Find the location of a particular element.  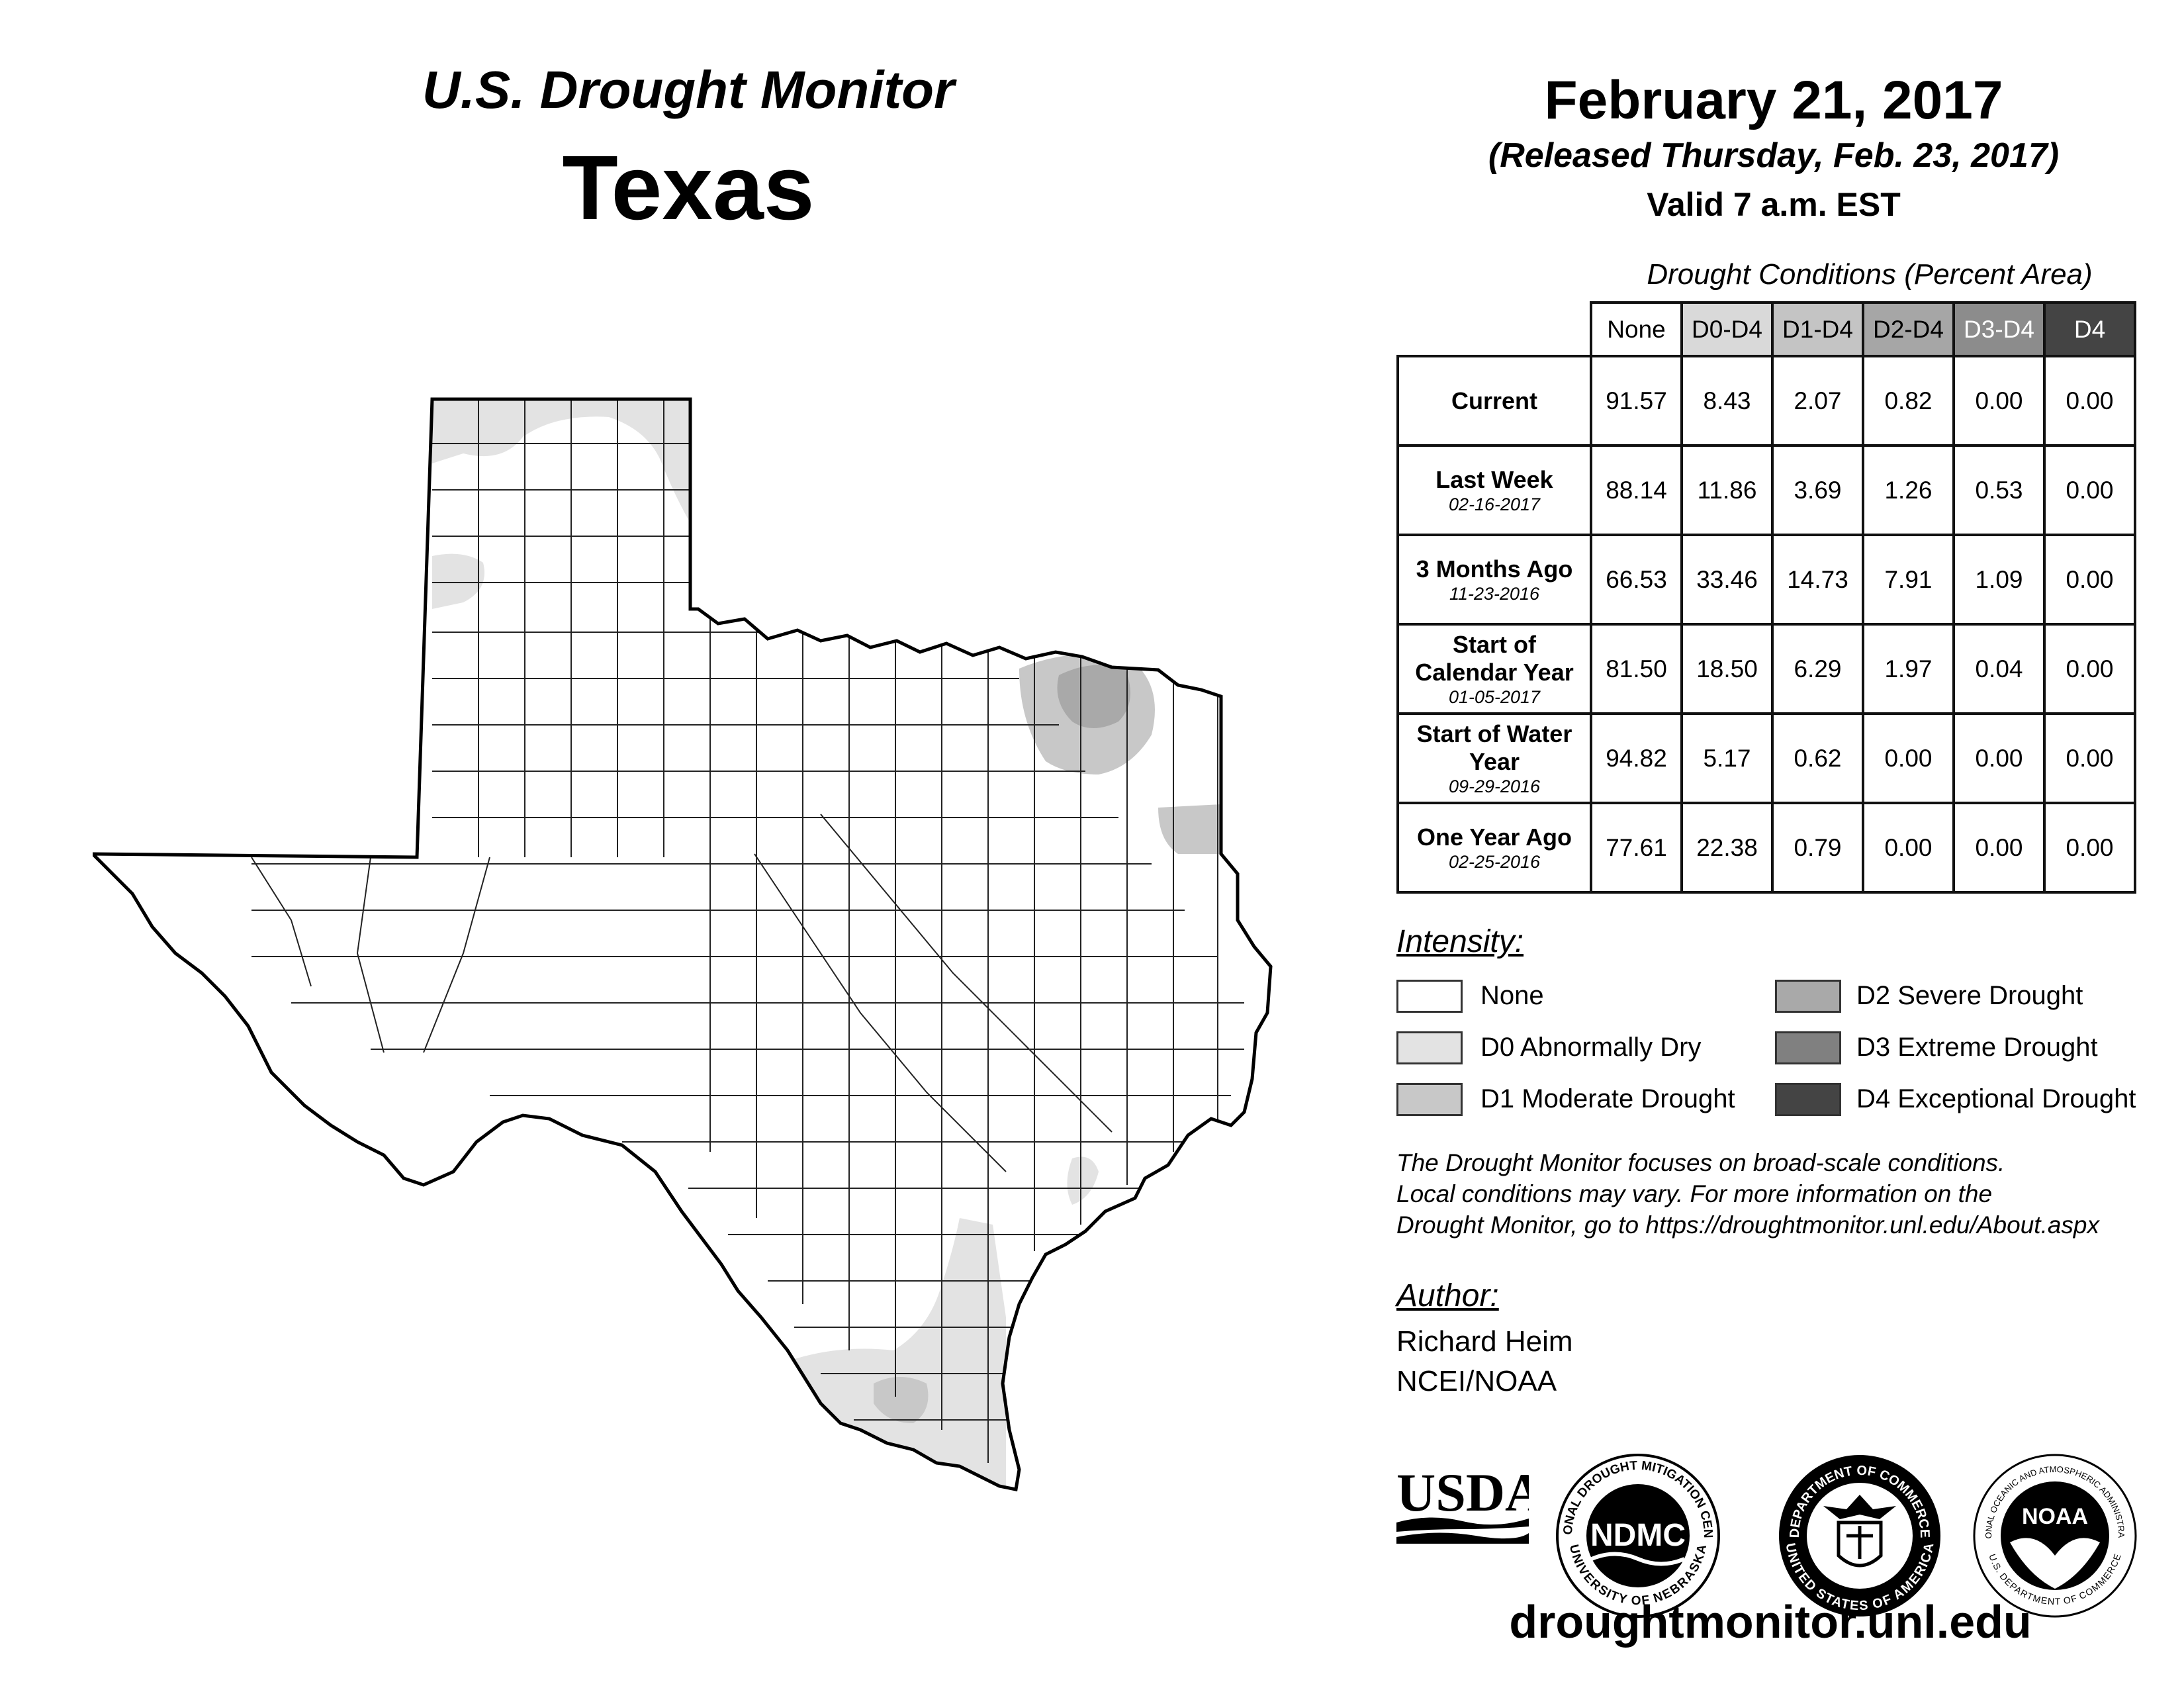

d1-area-south is located at coordinates (901, 1400).